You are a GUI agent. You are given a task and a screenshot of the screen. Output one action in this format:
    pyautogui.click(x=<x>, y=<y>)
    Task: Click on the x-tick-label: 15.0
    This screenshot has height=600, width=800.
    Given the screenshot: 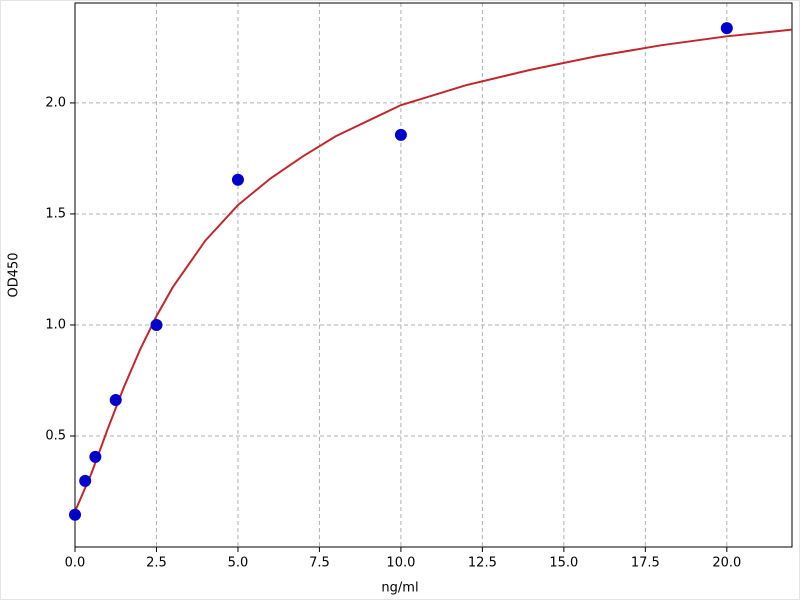 What is the action you would take?
    pyautogui.click(x=563, y=563)
    